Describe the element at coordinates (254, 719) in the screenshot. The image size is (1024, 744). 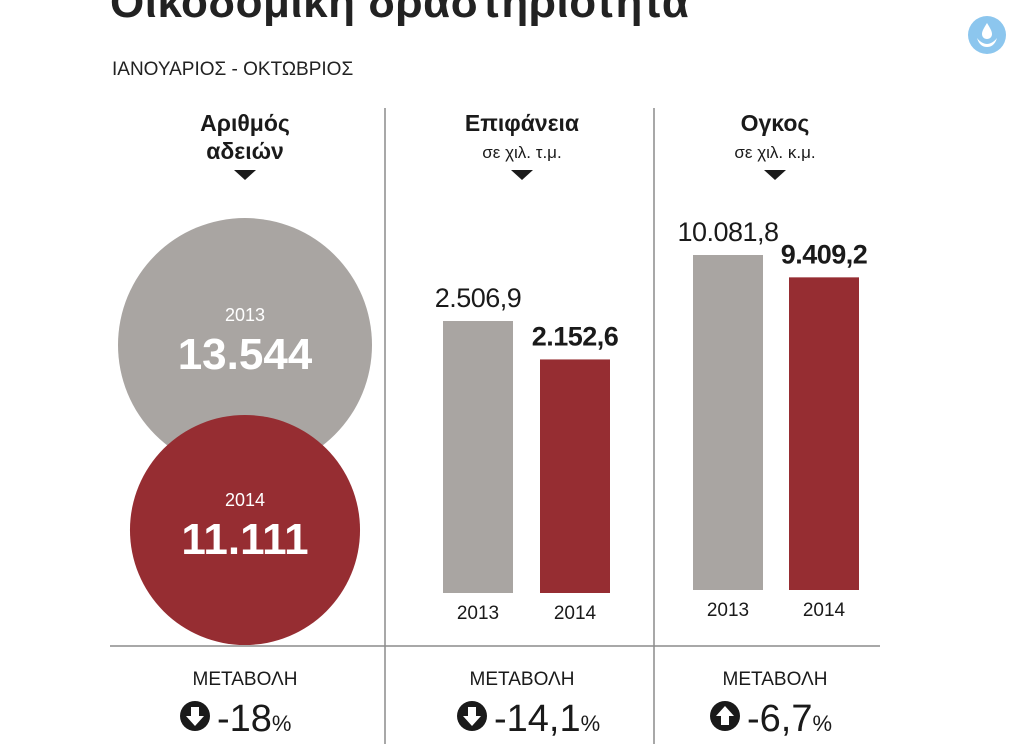
I see `change-value-1: -18%` at that location.